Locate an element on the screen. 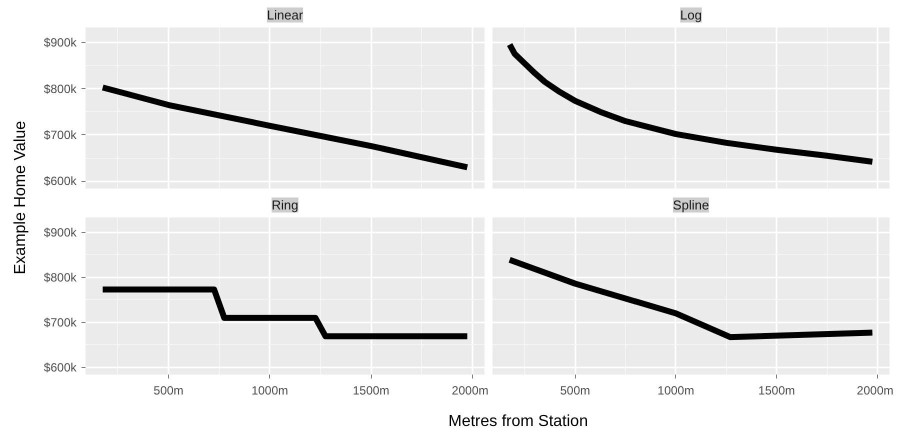  y-axis-title: Example Home Value is located at coordinates (20, 197).